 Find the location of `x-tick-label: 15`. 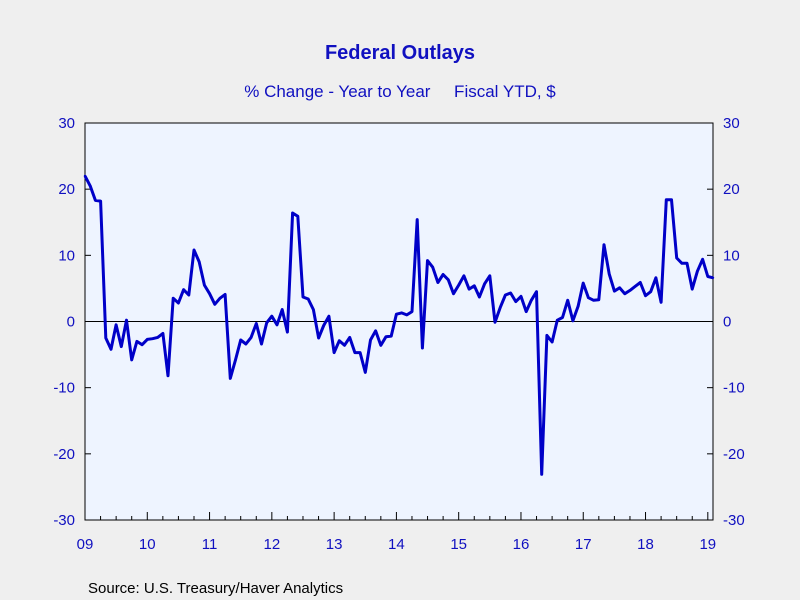

x-tick-label: 15 is located at coordinates (458, 544).